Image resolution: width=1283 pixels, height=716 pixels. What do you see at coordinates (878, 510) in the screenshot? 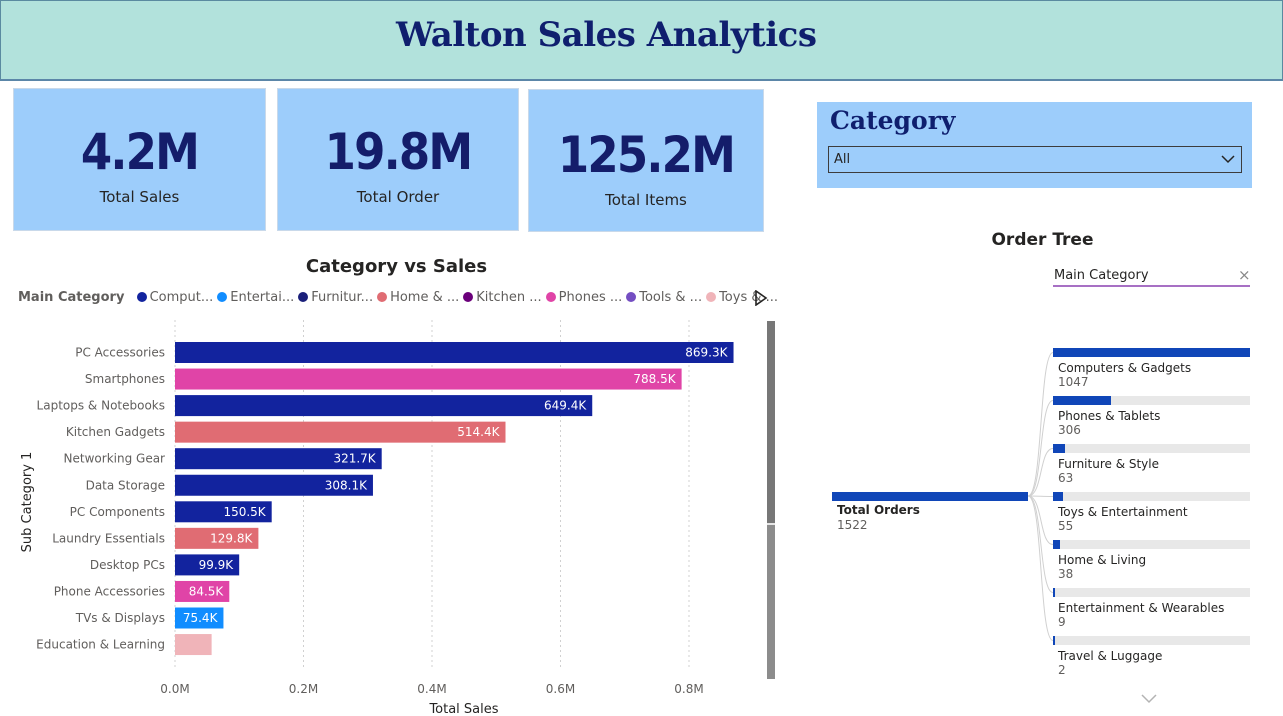
I see `tree-root-label: Total Orders` at bounding box center [878, 510].